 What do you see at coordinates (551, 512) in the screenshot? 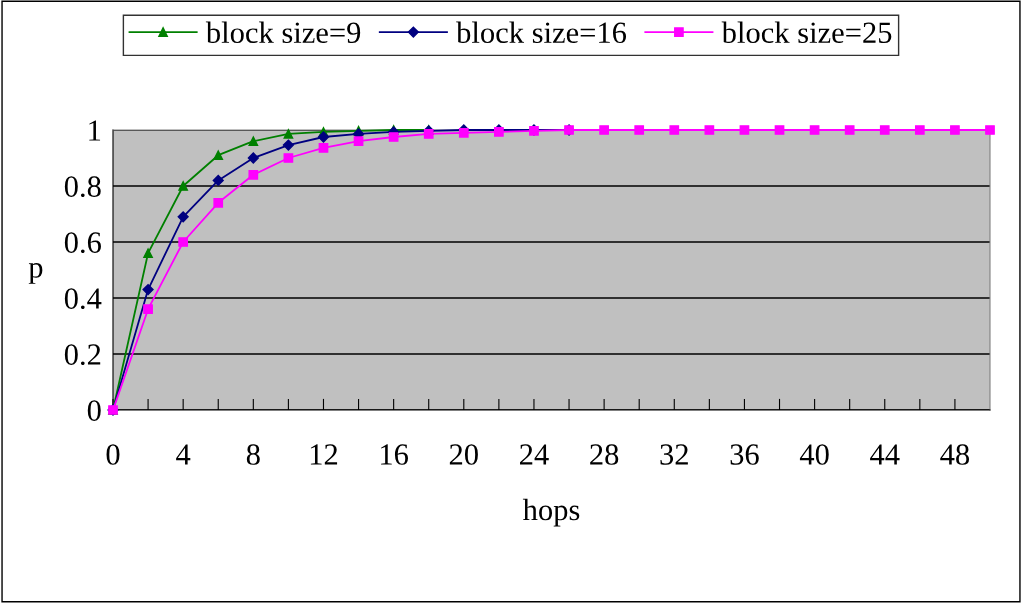
I see `x-axis-title: hops` at bounding box center [551, 512].